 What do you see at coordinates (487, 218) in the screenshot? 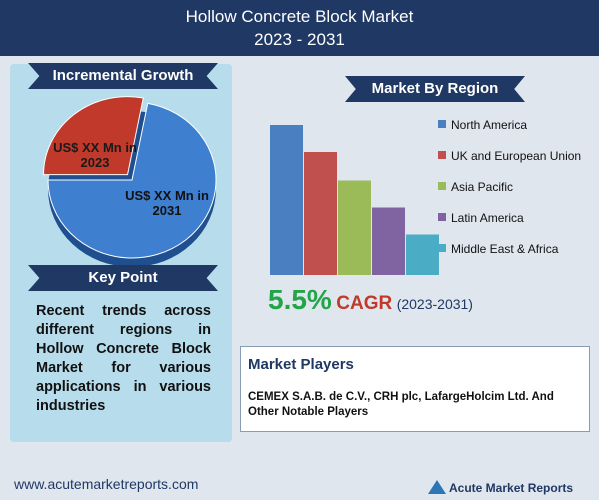
I see `legend-label: Latin America` at bounding box center [487, 218].